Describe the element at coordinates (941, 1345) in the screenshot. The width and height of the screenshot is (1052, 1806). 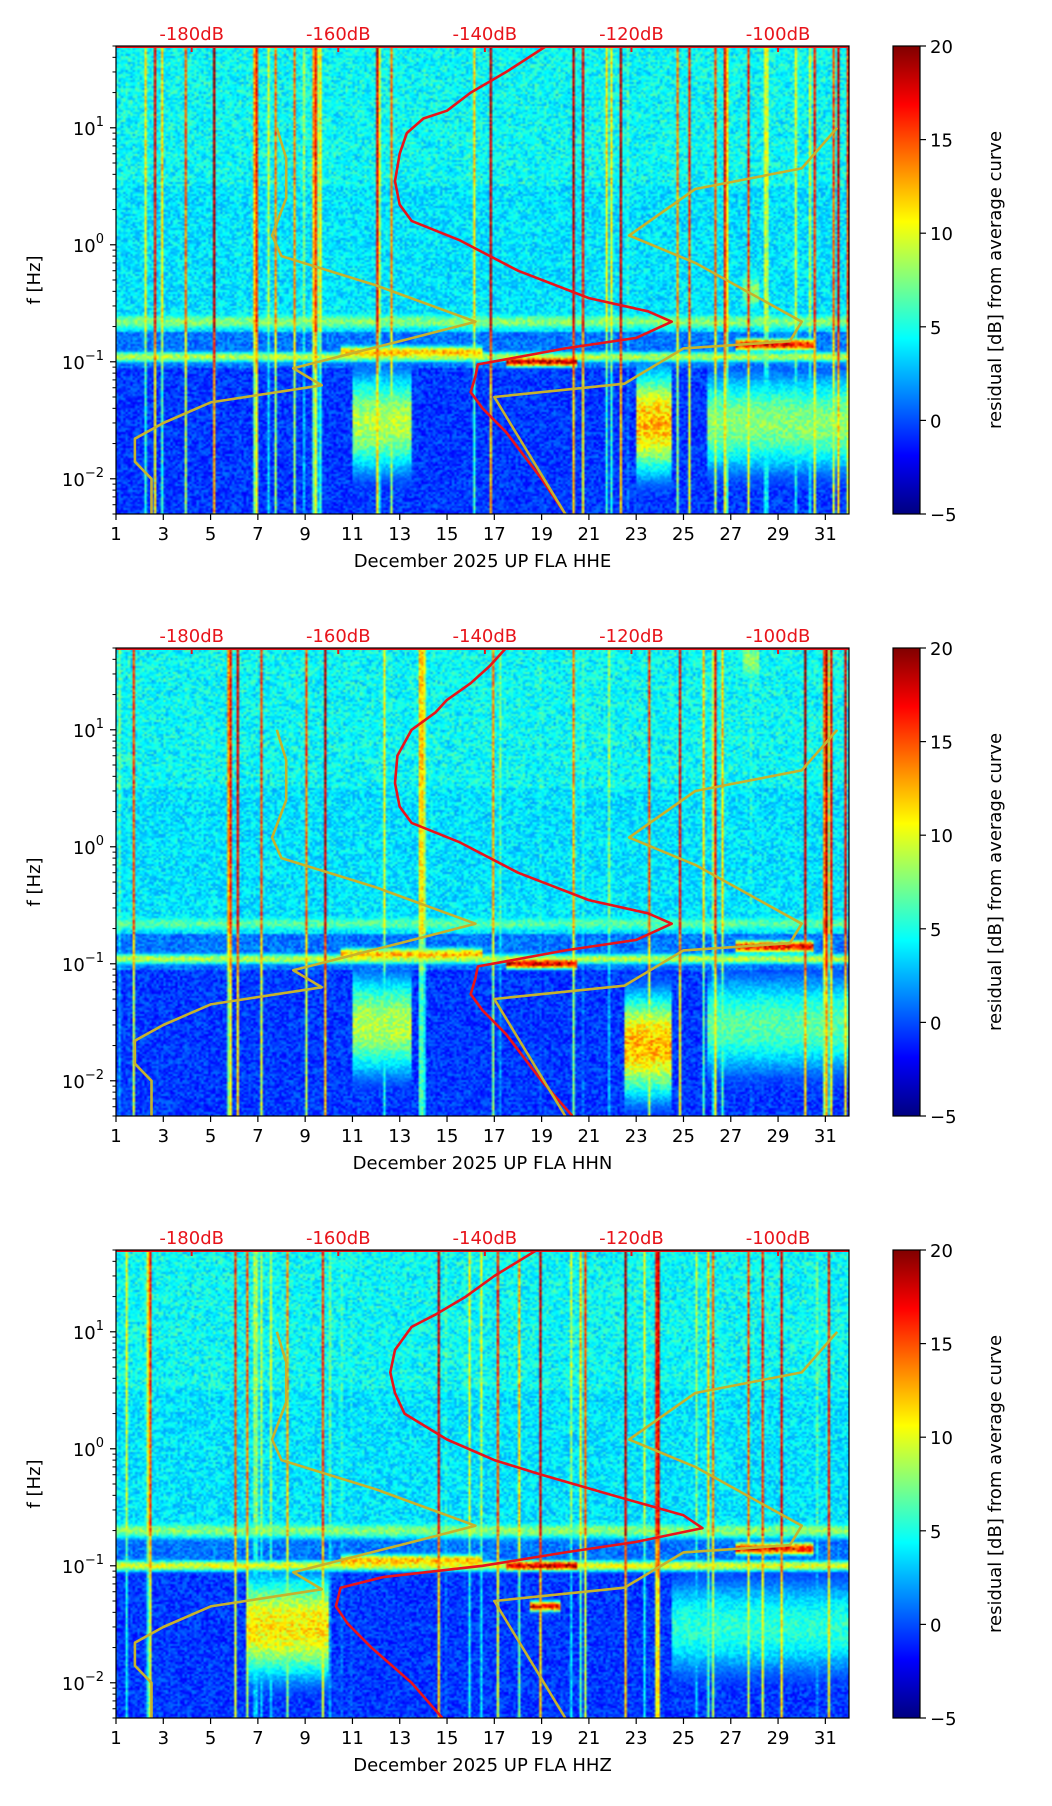
I see `colorbar-tick-label: 15` at that location.